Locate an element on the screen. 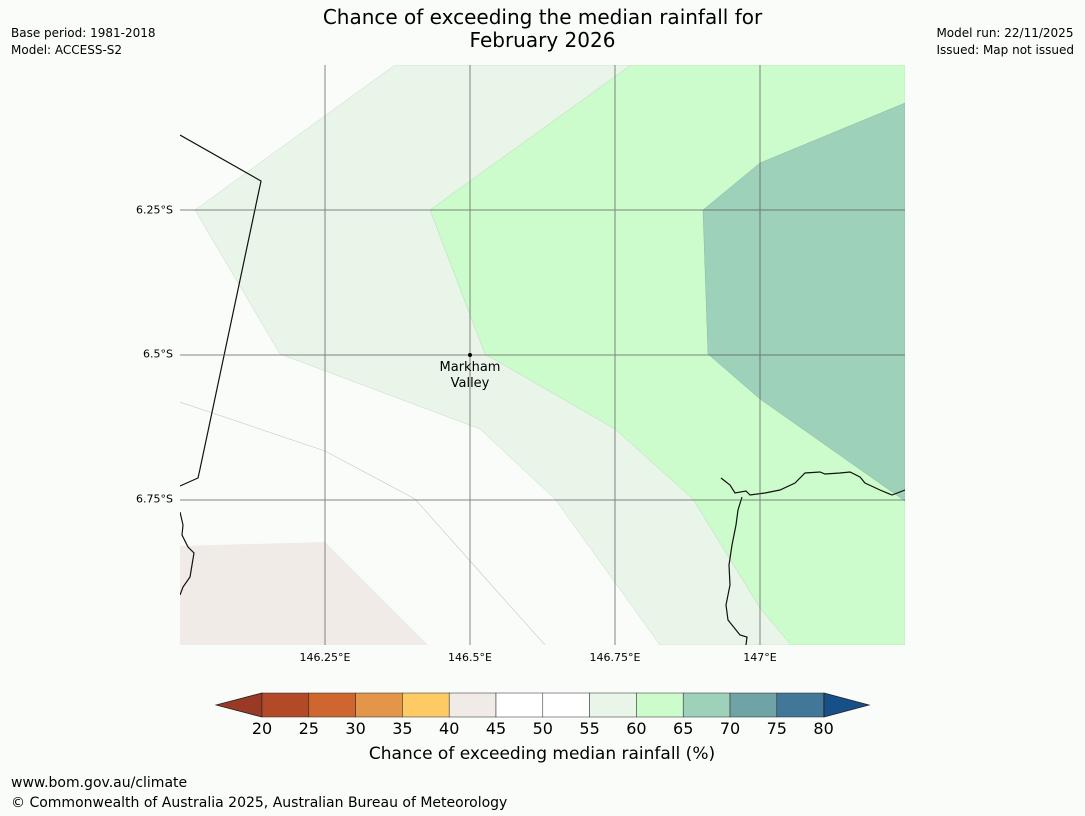 The width and height of the screenshot is (1085, 816). colorbar-tick-label: 25 is located at coordinates (308, 728).